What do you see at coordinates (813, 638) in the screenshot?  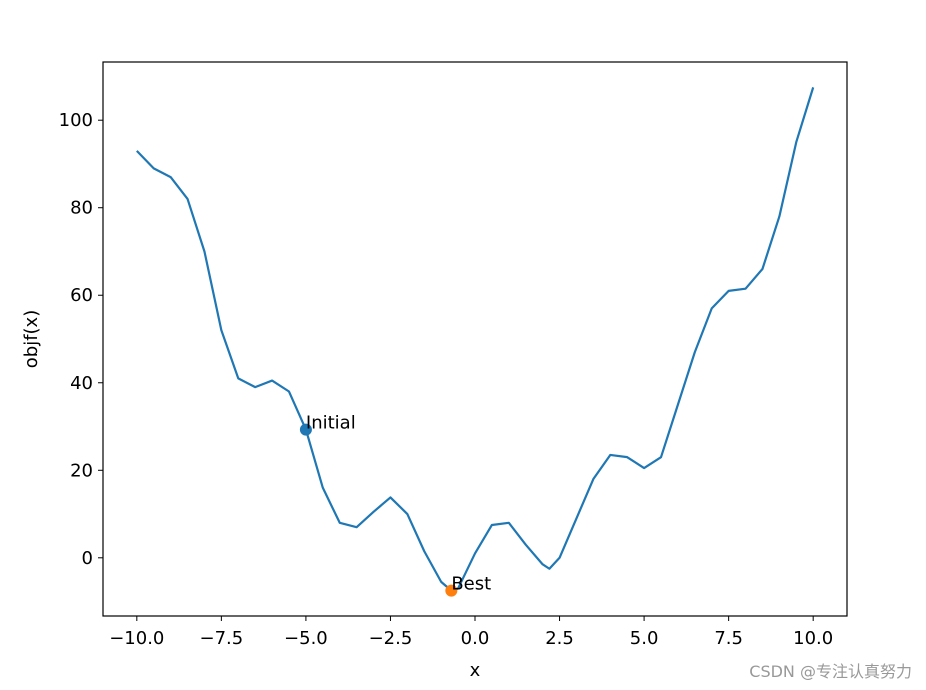 I see `x-tick-label: 10.0` at bounding box center [813, 638].